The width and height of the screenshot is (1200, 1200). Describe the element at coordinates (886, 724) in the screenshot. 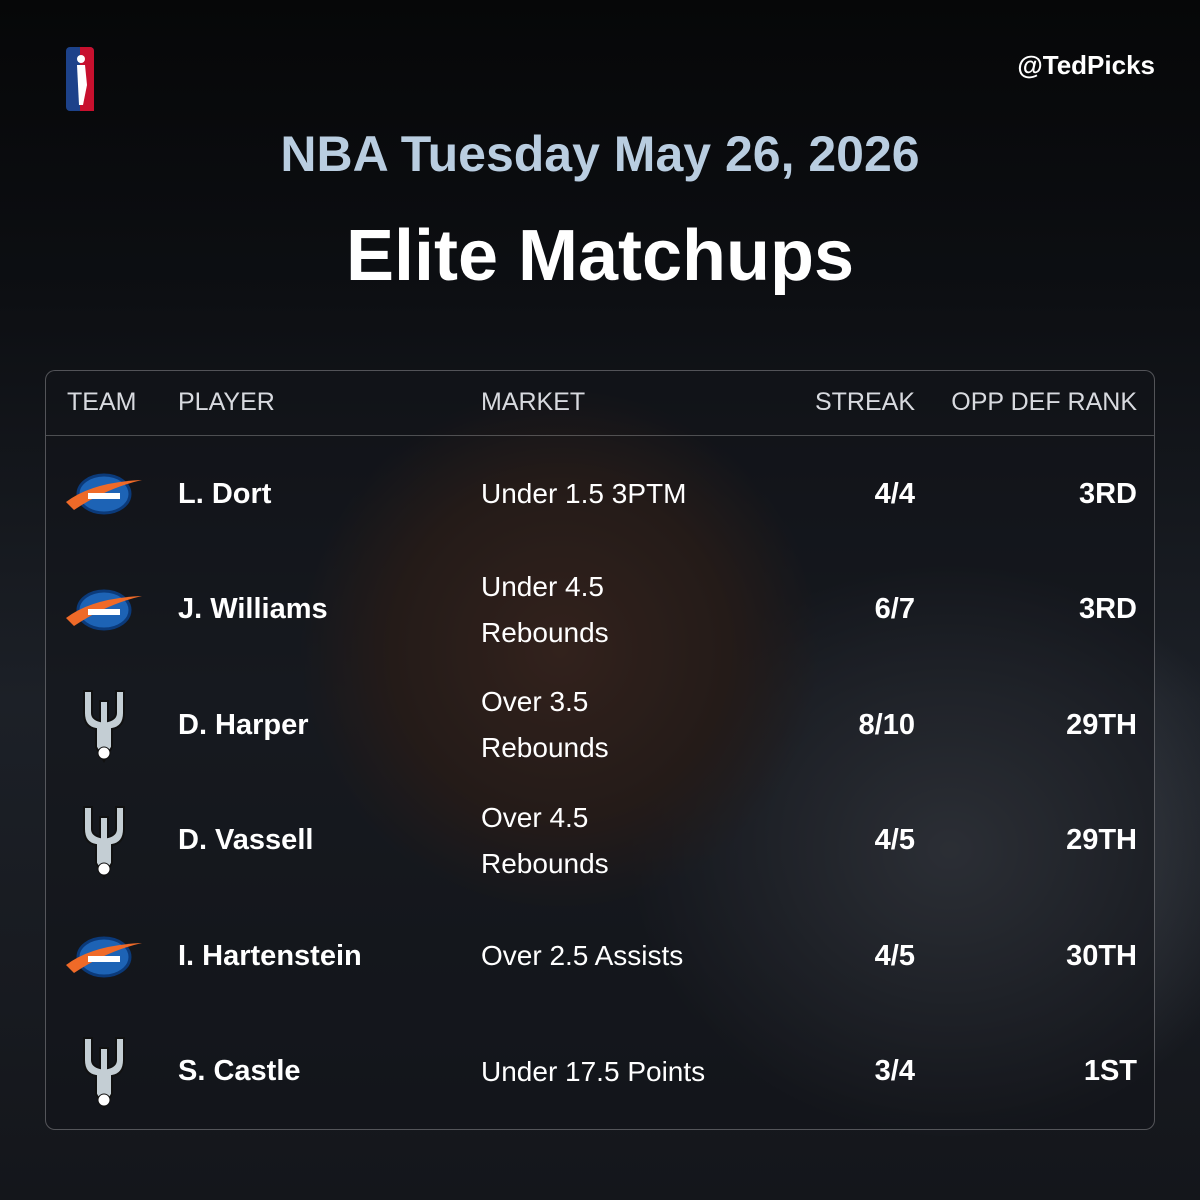

I see `streak: 8/10` at that location.